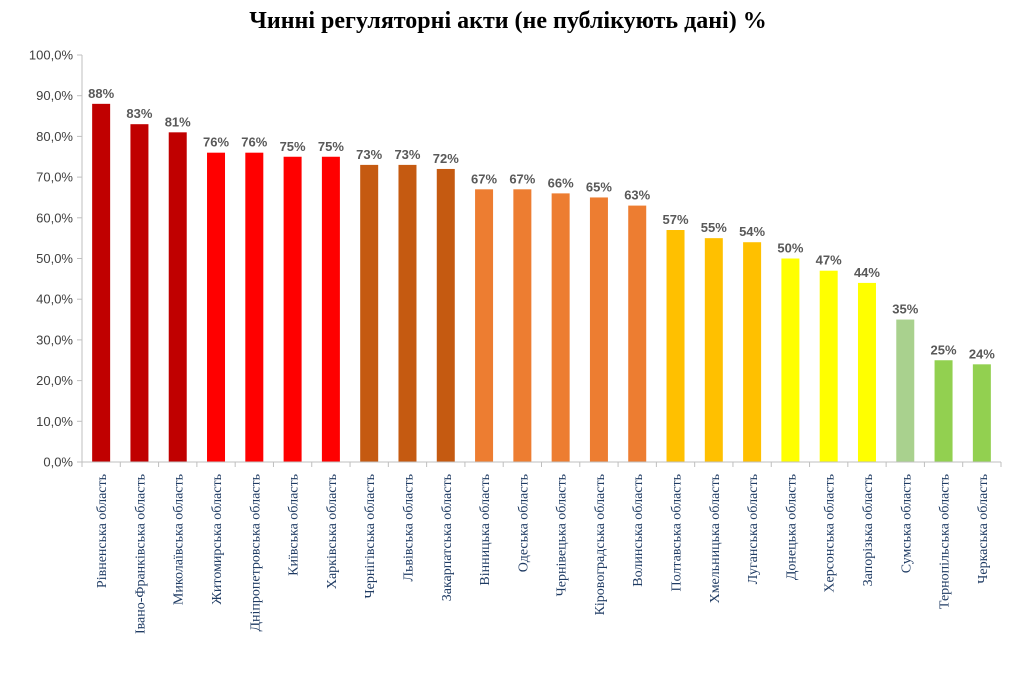 The width and height of the screenshot is (1016, 697). Describe the element at coordinates (485, 530) in the screenshot. I see `category-label: Вінницька область` at that location.